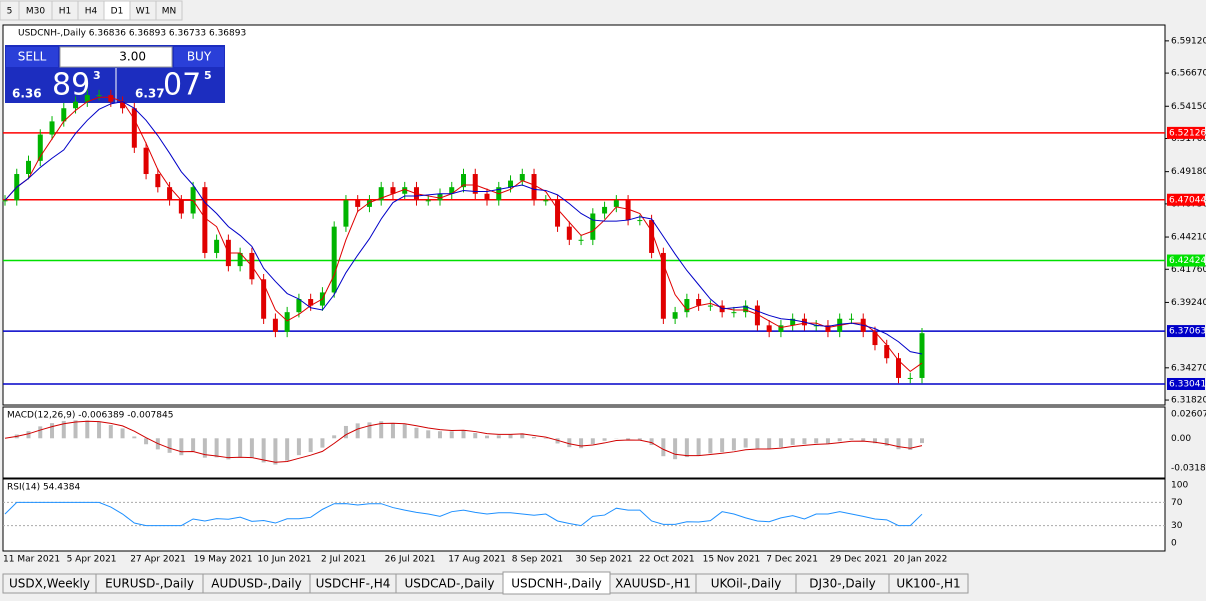 The height and width of the screenshot is (601, 1206). Describe the element at coordinates (116, 57) in the screenshot. I see `lots-input` at that location.